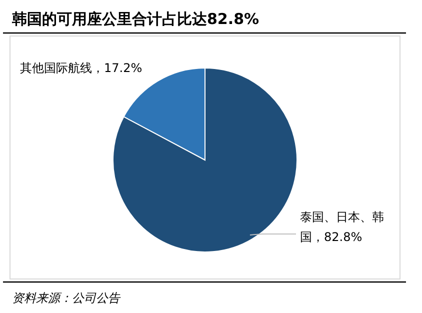 This screenshot has width=422, height=313. What do you see at coordinates (342, 227) in the screenshot?
I see `slice-label: 泰国、日本、韩国，82.8%` at bounding box center [342, 227].